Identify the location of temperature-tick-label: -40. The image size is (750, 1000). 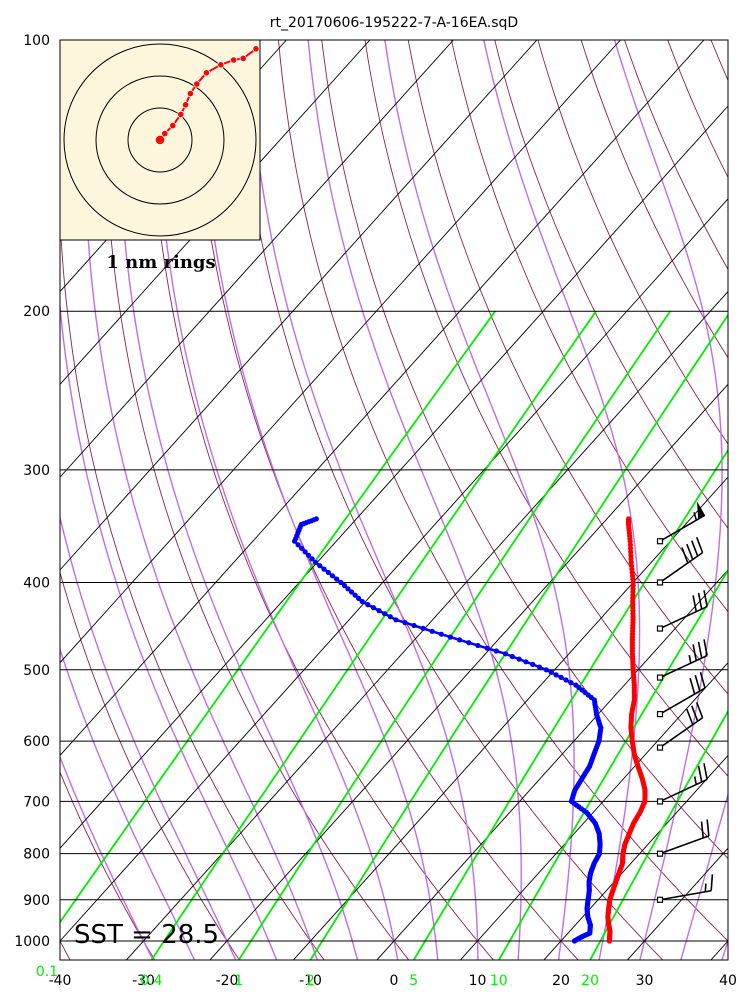
(60, 981).